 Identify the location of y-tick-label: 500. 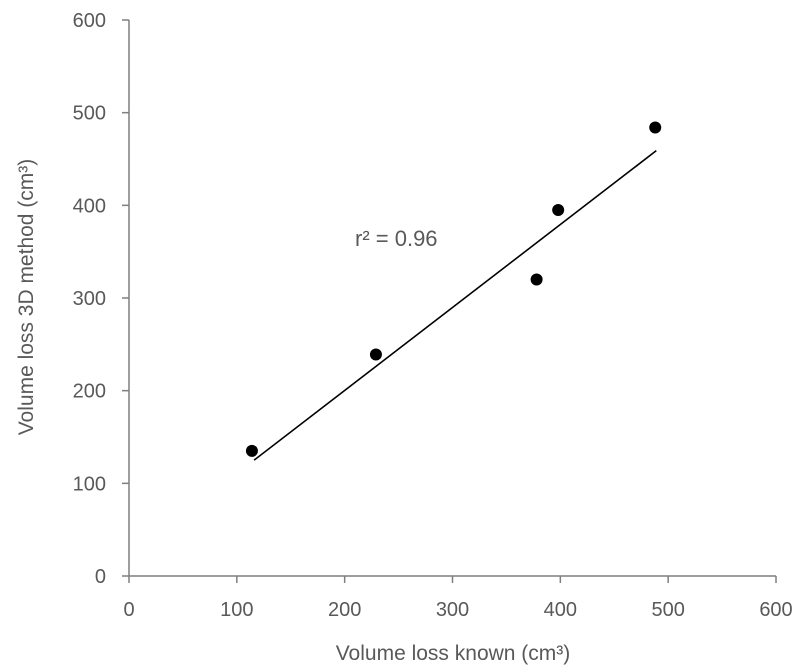
(89, 114).